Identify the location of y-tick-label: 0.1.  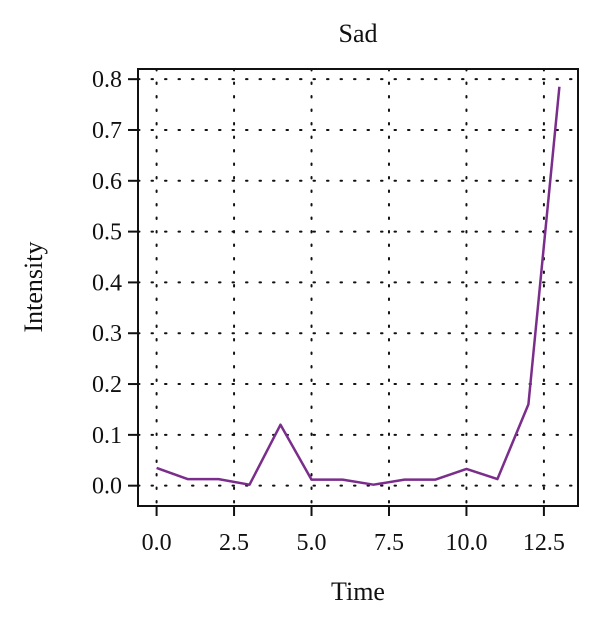
(107, 436).